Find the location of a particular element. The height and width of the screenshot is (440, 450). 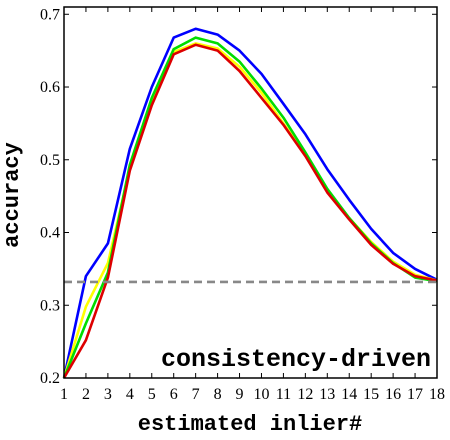

x-tick-label: 14 is located at coordinates (349, 394).